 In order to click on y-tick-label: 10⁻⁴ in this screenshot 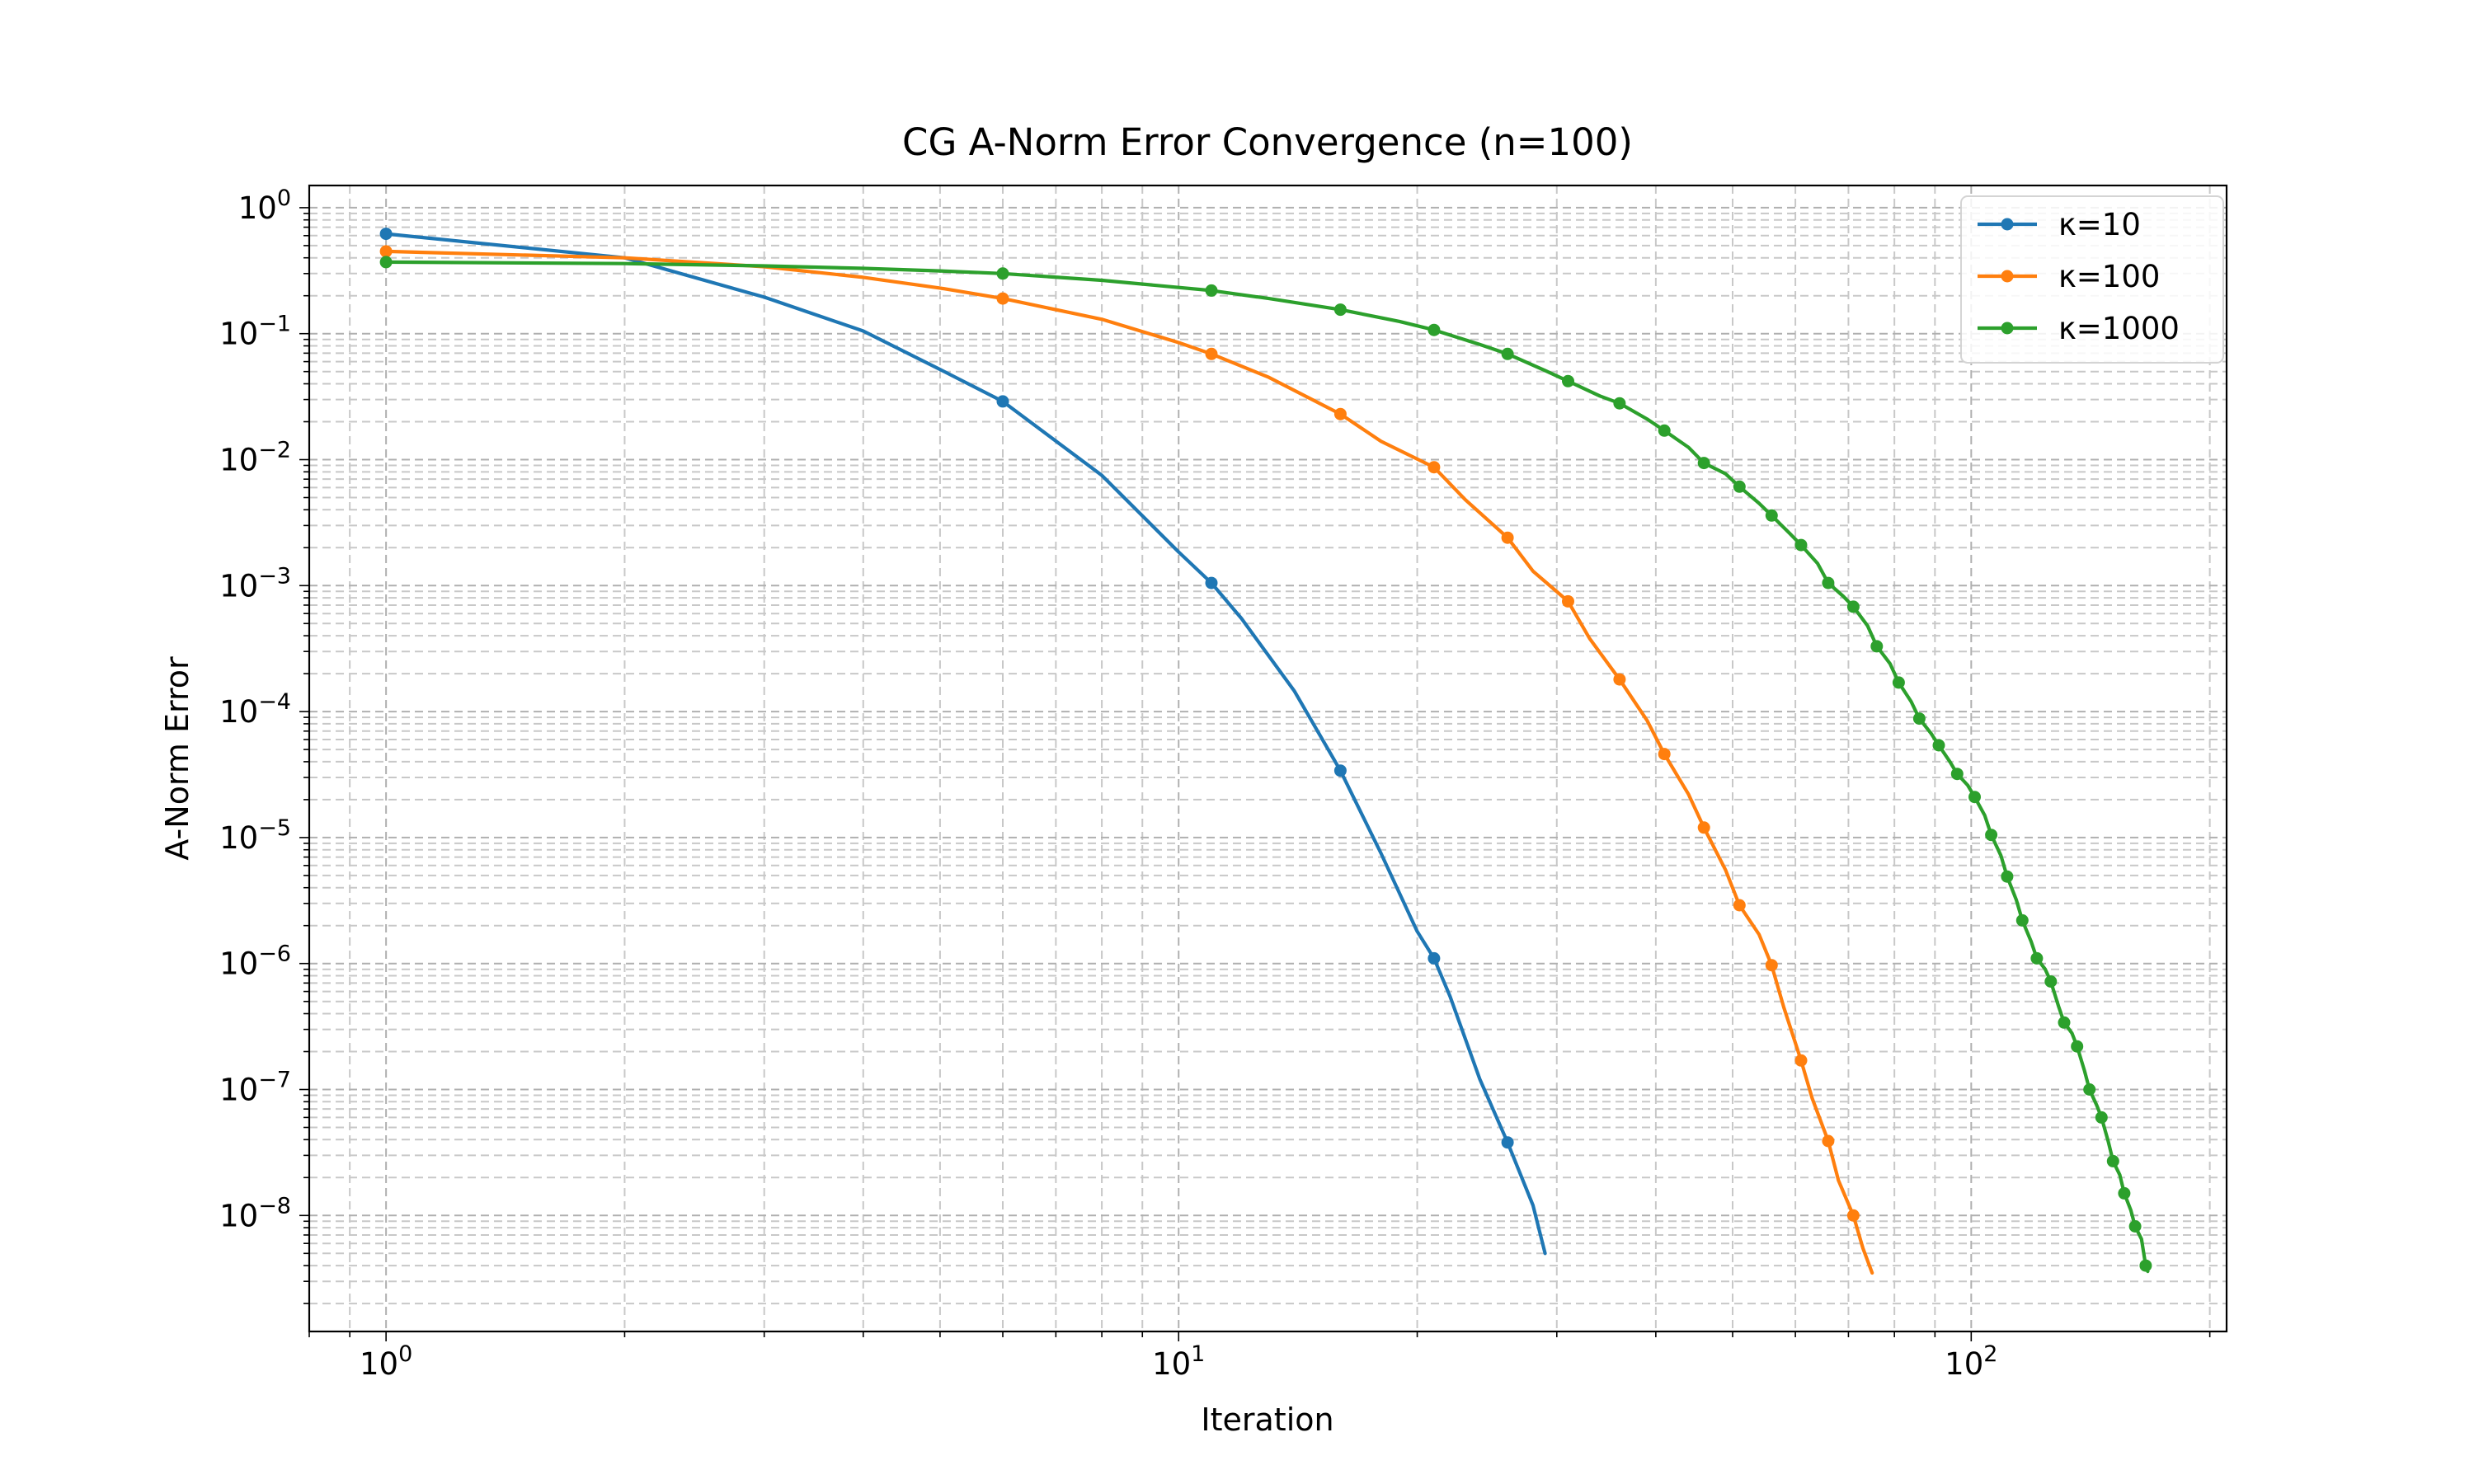, I will do `click(255, 709)`.